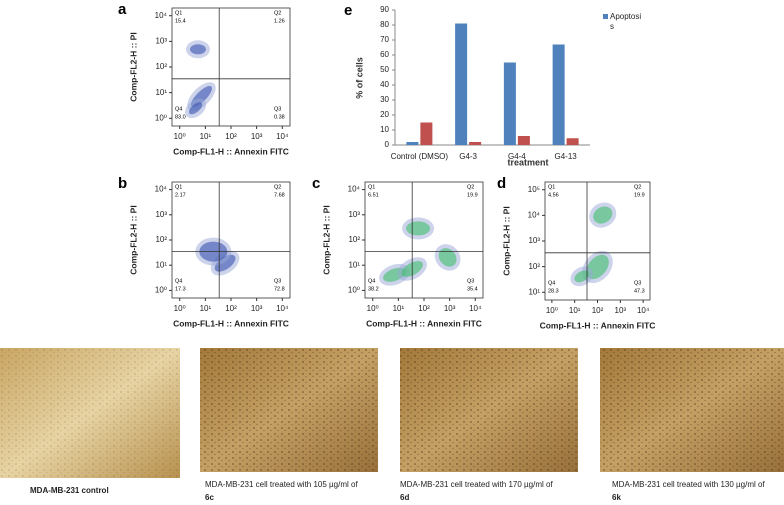 The height and width of the screenshot is (505, 784). Describe the element at coordinates (231, 240) in the screenshot. I see `plot-frame` at that location.